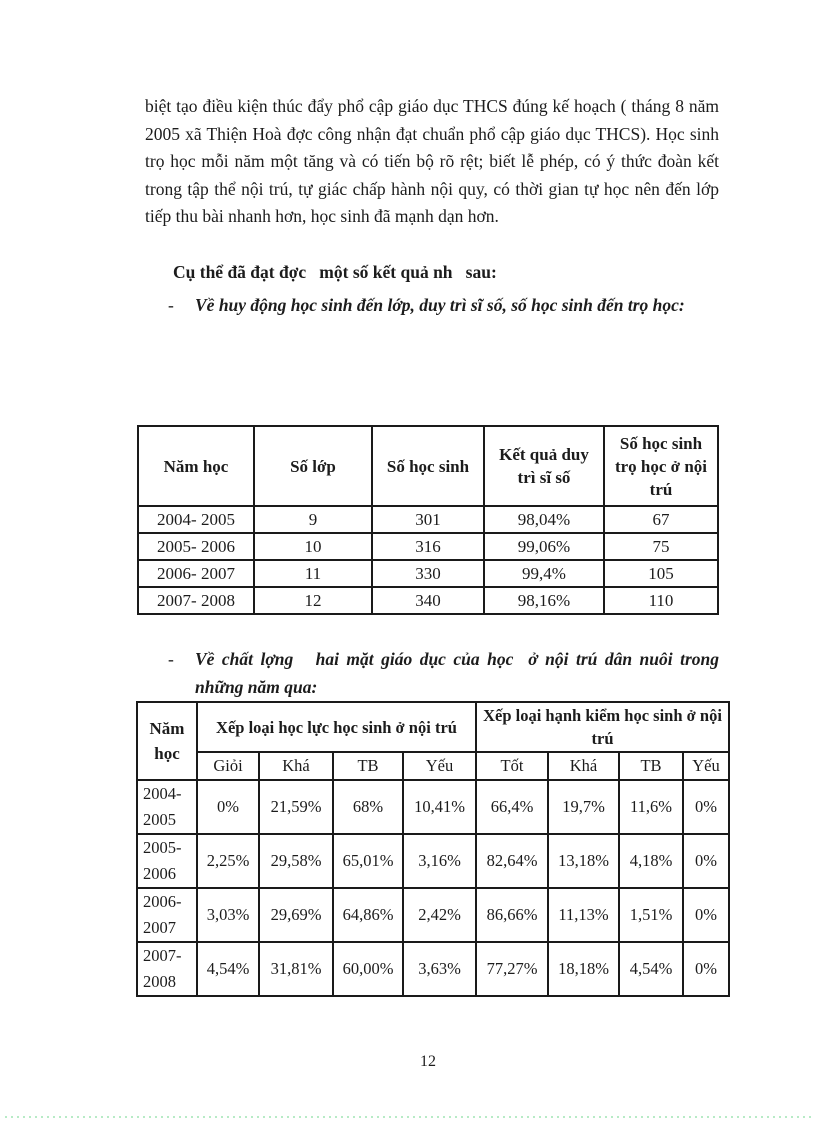 The image size is (816, 1123). Describe the element at coordinates (368, 969) in the screenshot. I see `data-cell: 60,00%` at that location.